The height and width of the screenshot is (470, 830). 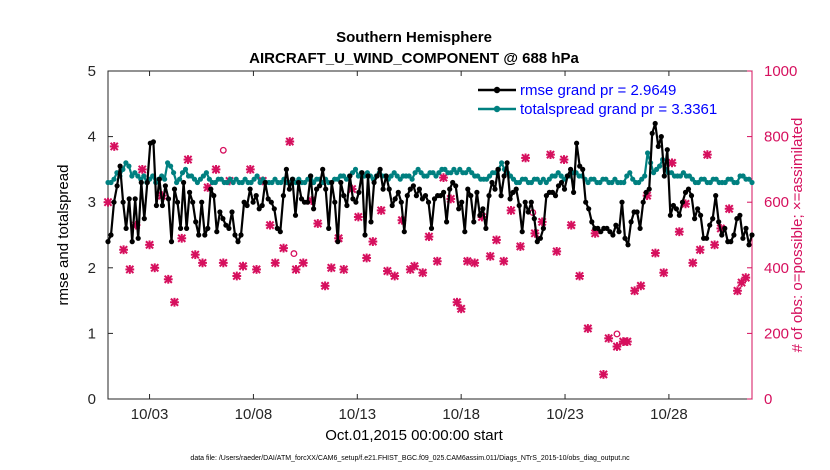 What do you see at coordinates (606, 98) in the screenshot?
I see `legend-background` at bounding box center [606, 98].